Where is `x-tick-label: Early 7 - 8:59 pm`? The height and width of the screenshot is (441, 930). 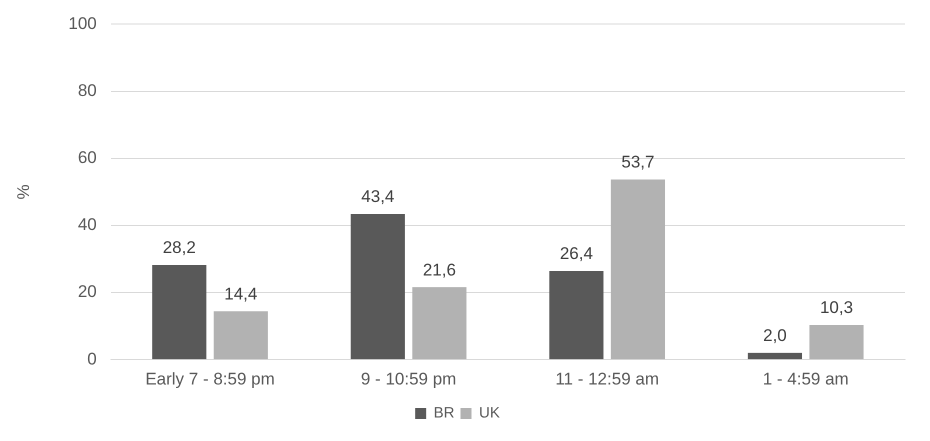
x-tick-label: Early 7 - 8:59 pm is located at coordinates (210, 378).